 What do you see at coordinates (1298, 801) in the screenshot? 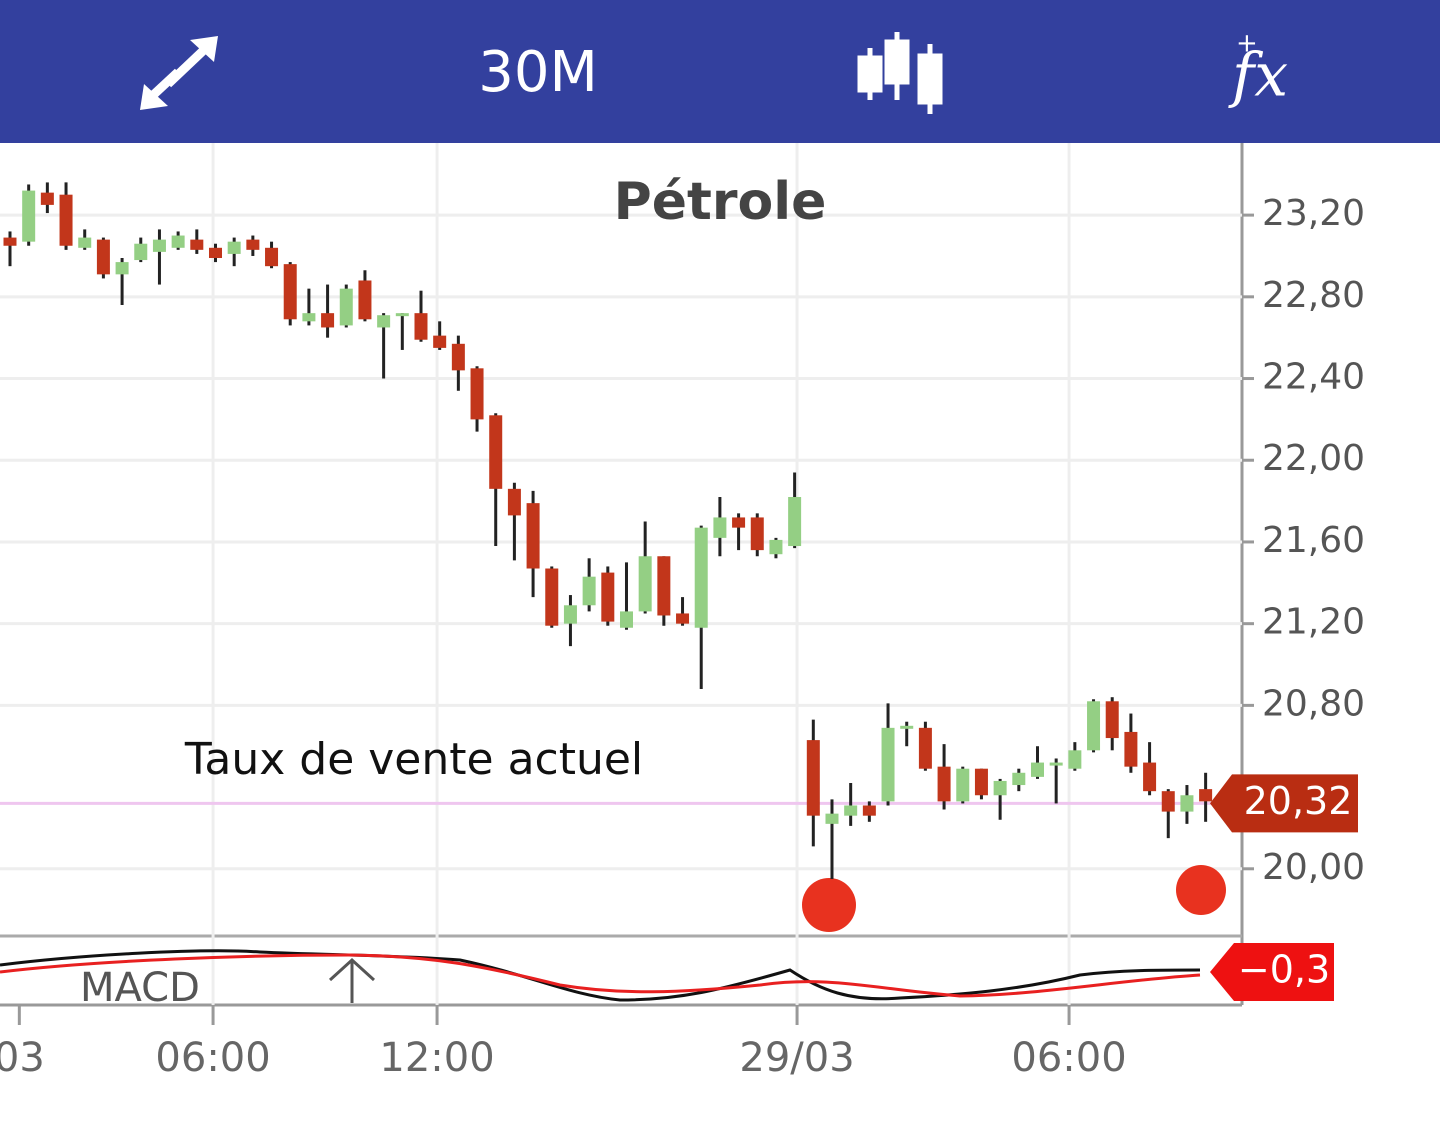
I see `current-price-label: 20,32` at bounding box center [1298, 801].